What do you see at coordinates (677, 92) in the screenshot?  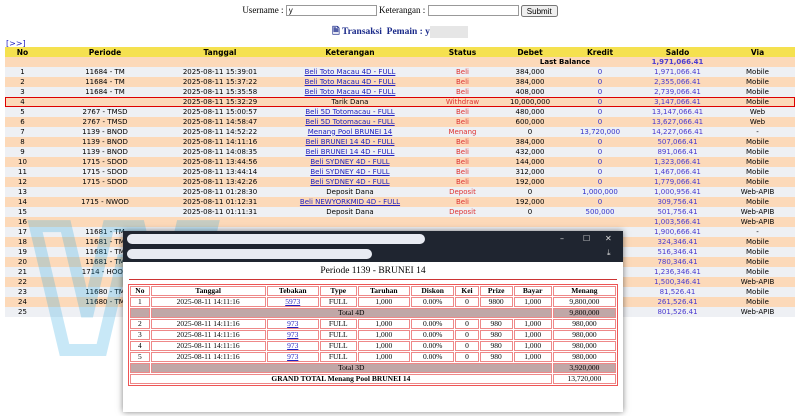 I see `cell-saldo: 2,739,066.41` at bounding box center [677, 92].